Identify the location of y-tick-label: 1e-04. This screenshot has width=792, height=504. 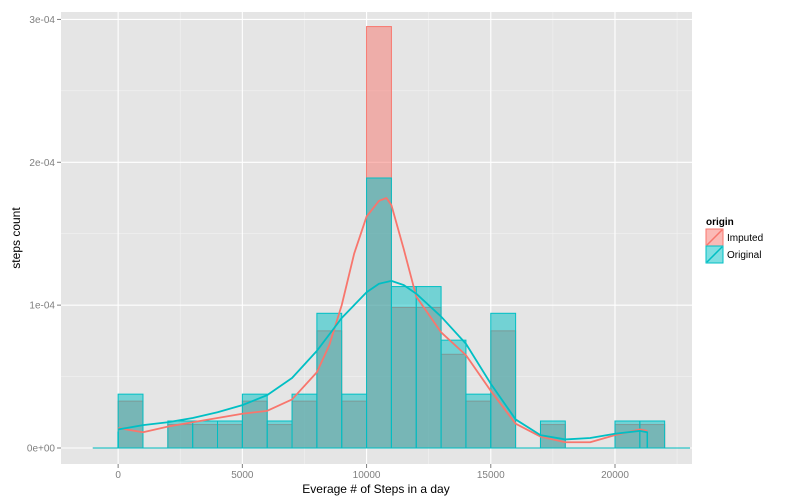
(42, 306).